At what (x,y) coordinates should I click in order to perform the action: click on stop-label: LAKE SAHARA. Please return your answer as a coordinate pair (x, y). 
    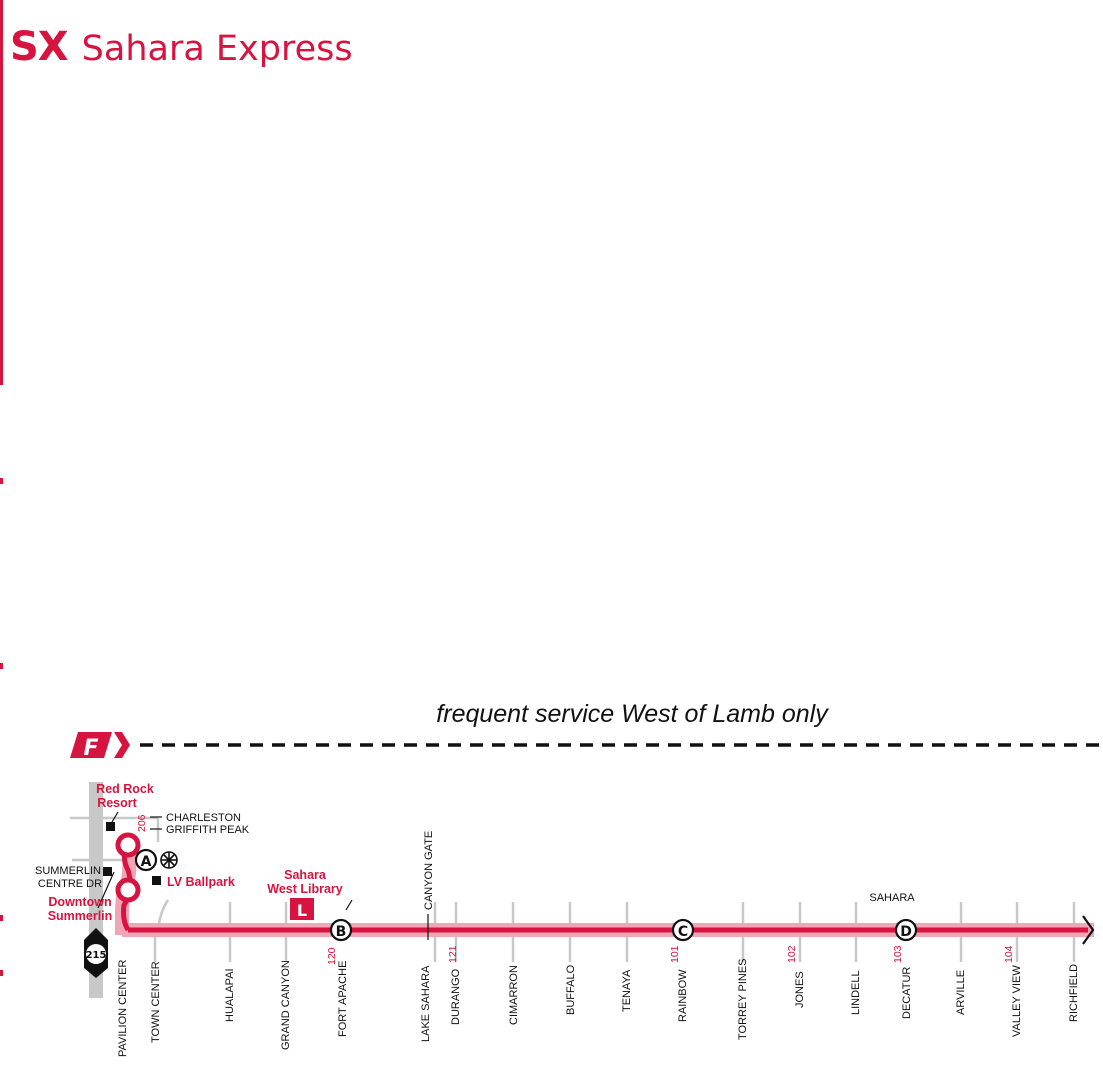
    Looking at the image, I should click on (426, 1003).